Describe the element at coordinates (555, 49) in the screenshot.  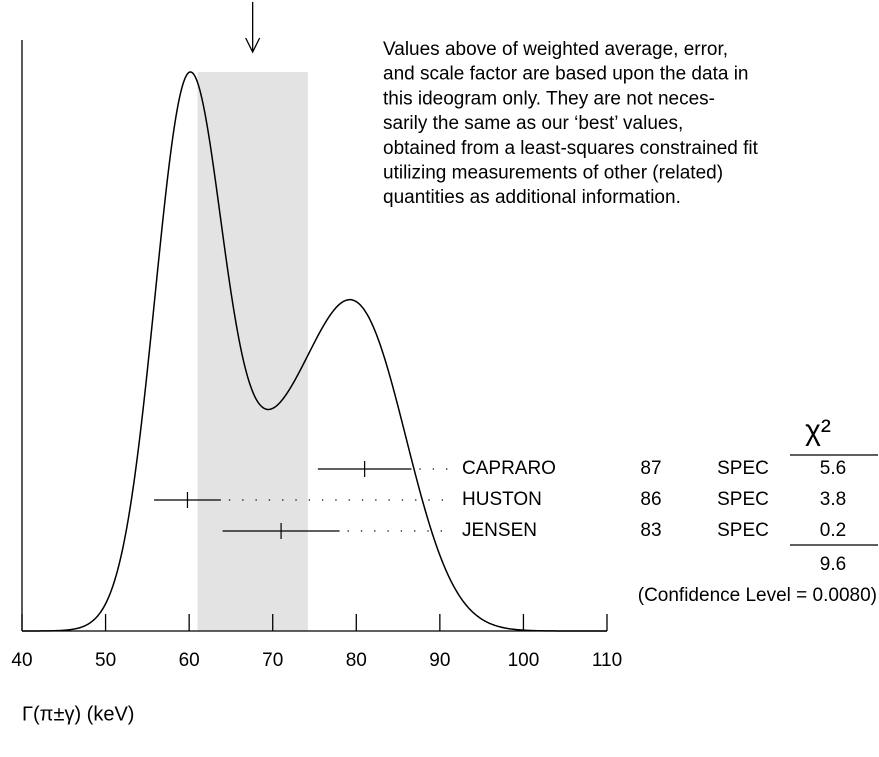
I see `note-line: Values above of weighted average, error,` at that location.